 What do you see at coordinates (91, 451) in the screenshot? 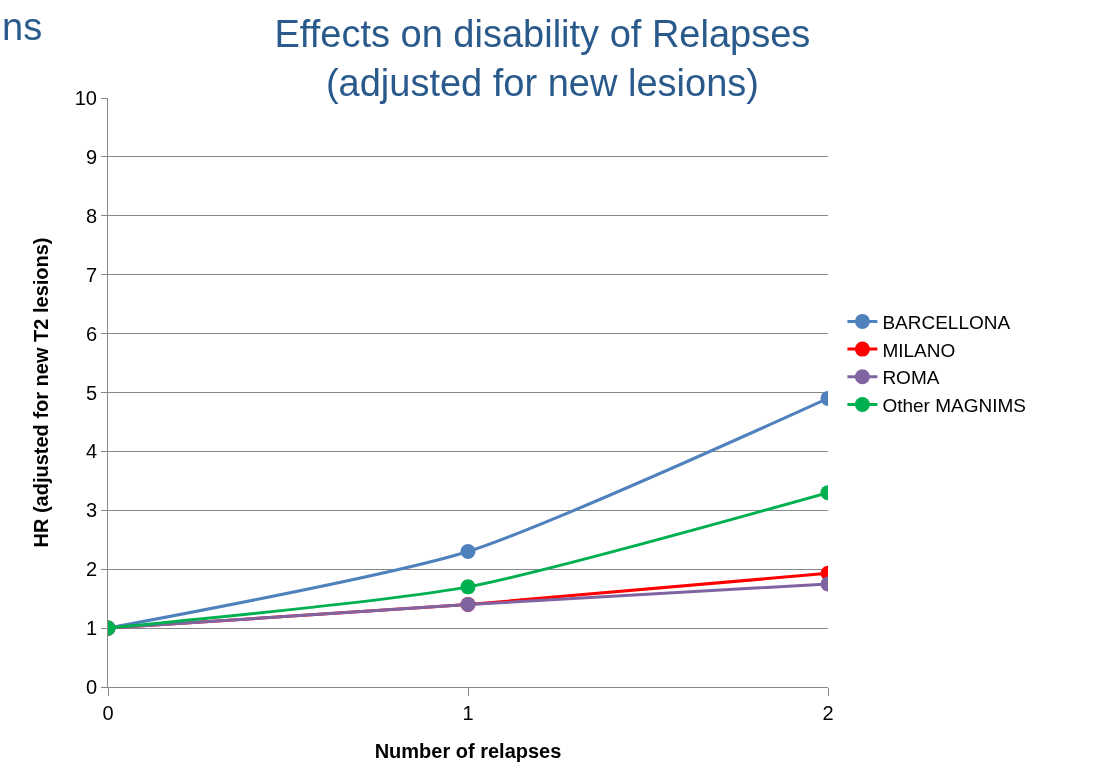
I see `y-tick-label: 4` at bounding box center [91, 451].